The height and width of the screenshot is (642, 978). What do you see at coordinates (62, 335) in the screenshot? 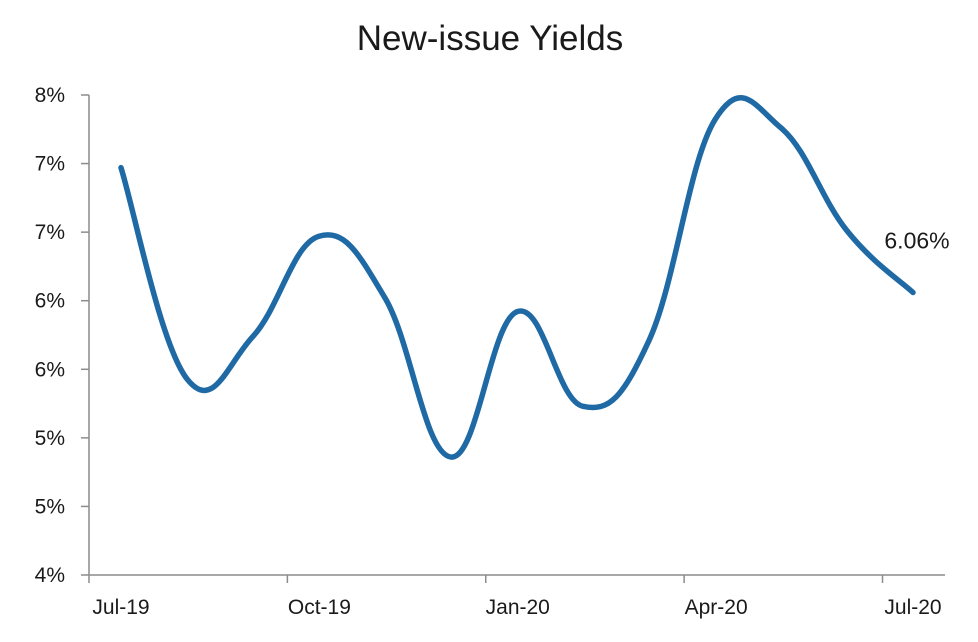
I see `y-axis-ticks: 4% 5% 5% 6% 6% 7% 7% 8%` at bounding box center [62, 335].